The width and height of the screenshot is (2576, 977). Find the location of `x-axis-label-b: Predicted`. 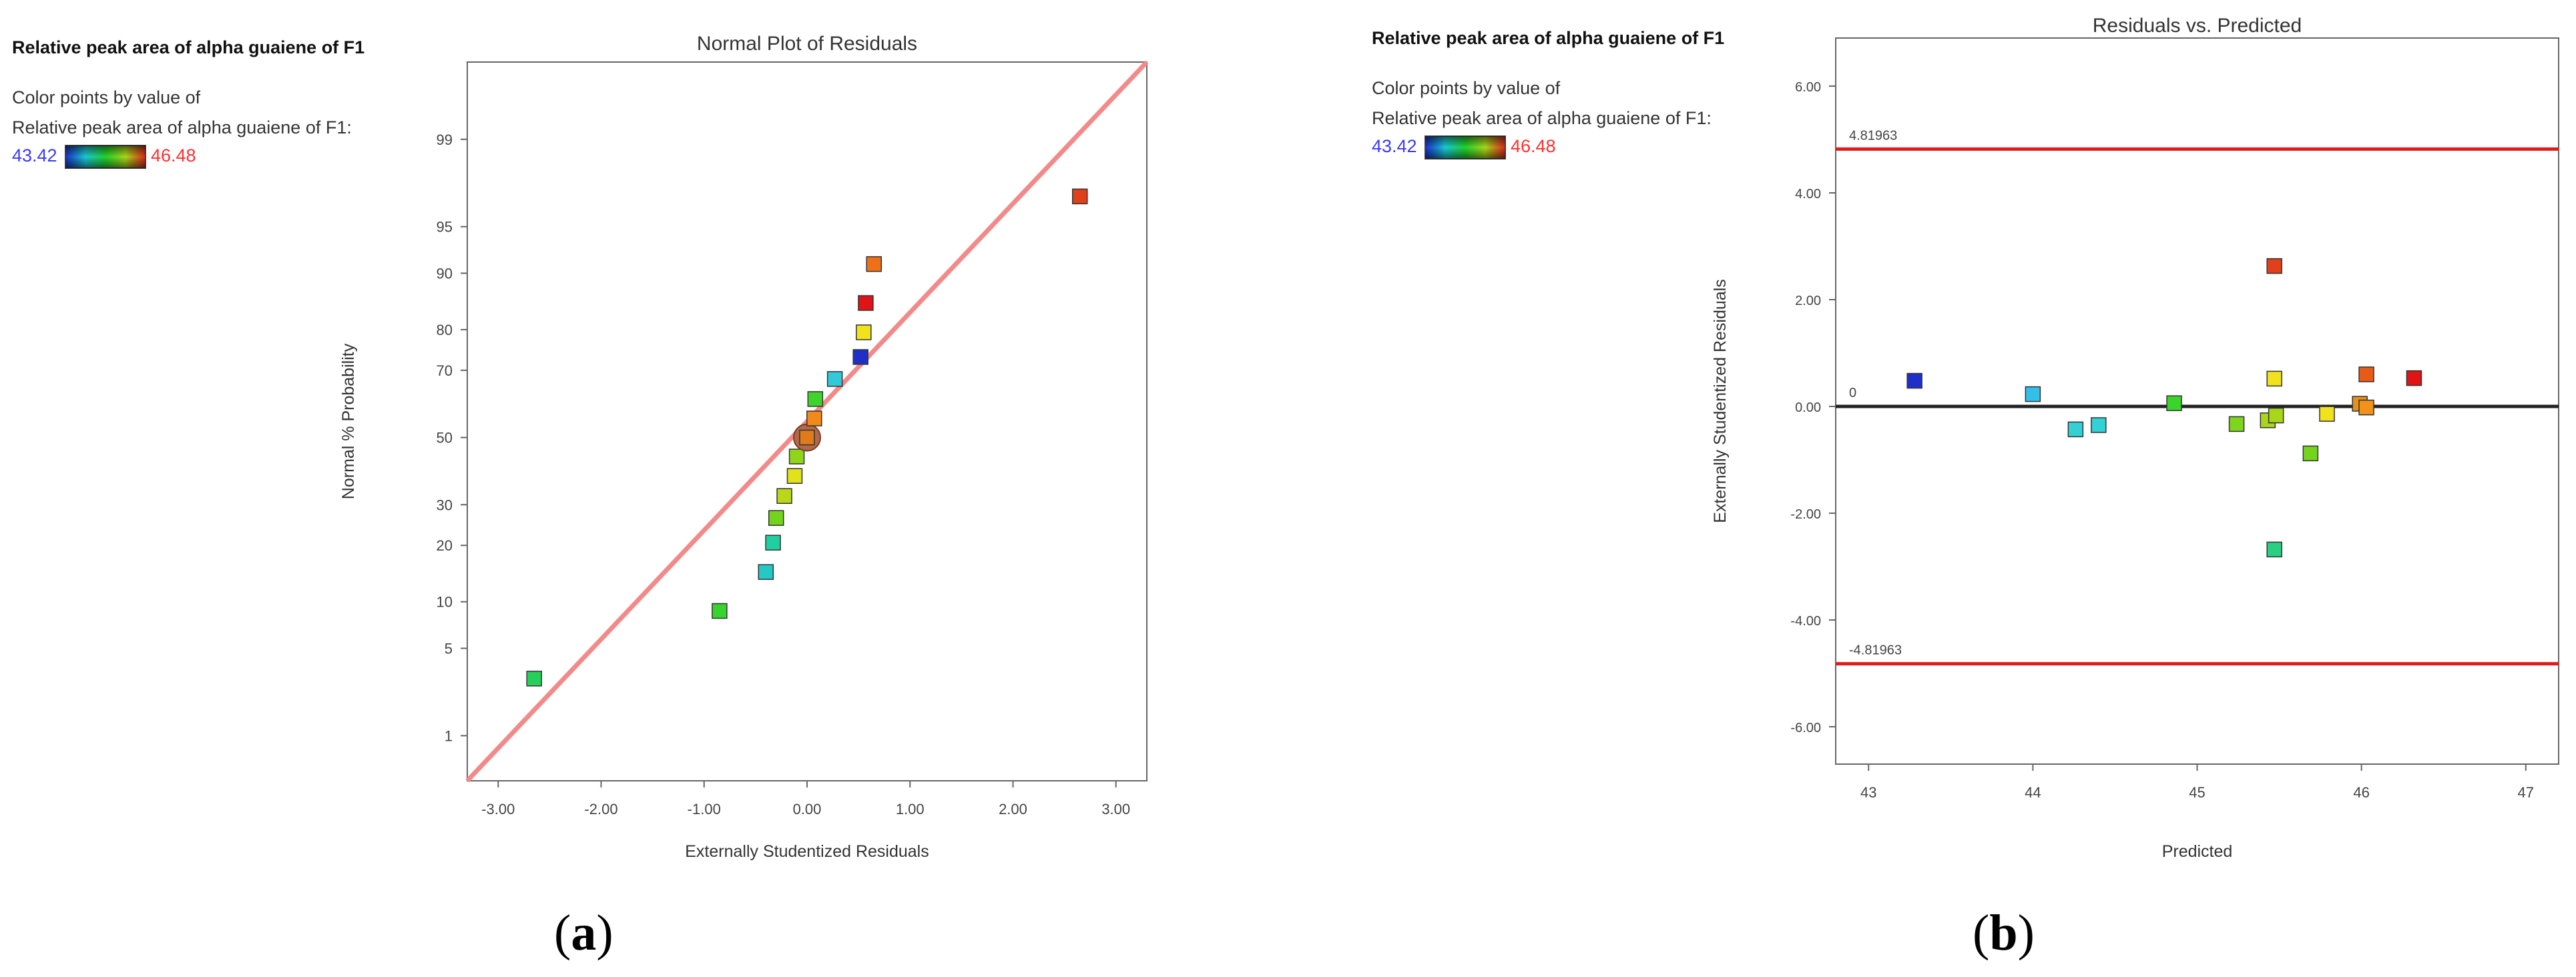

x-axis-label-b: Predicted is located at coordinates (2197, 851).